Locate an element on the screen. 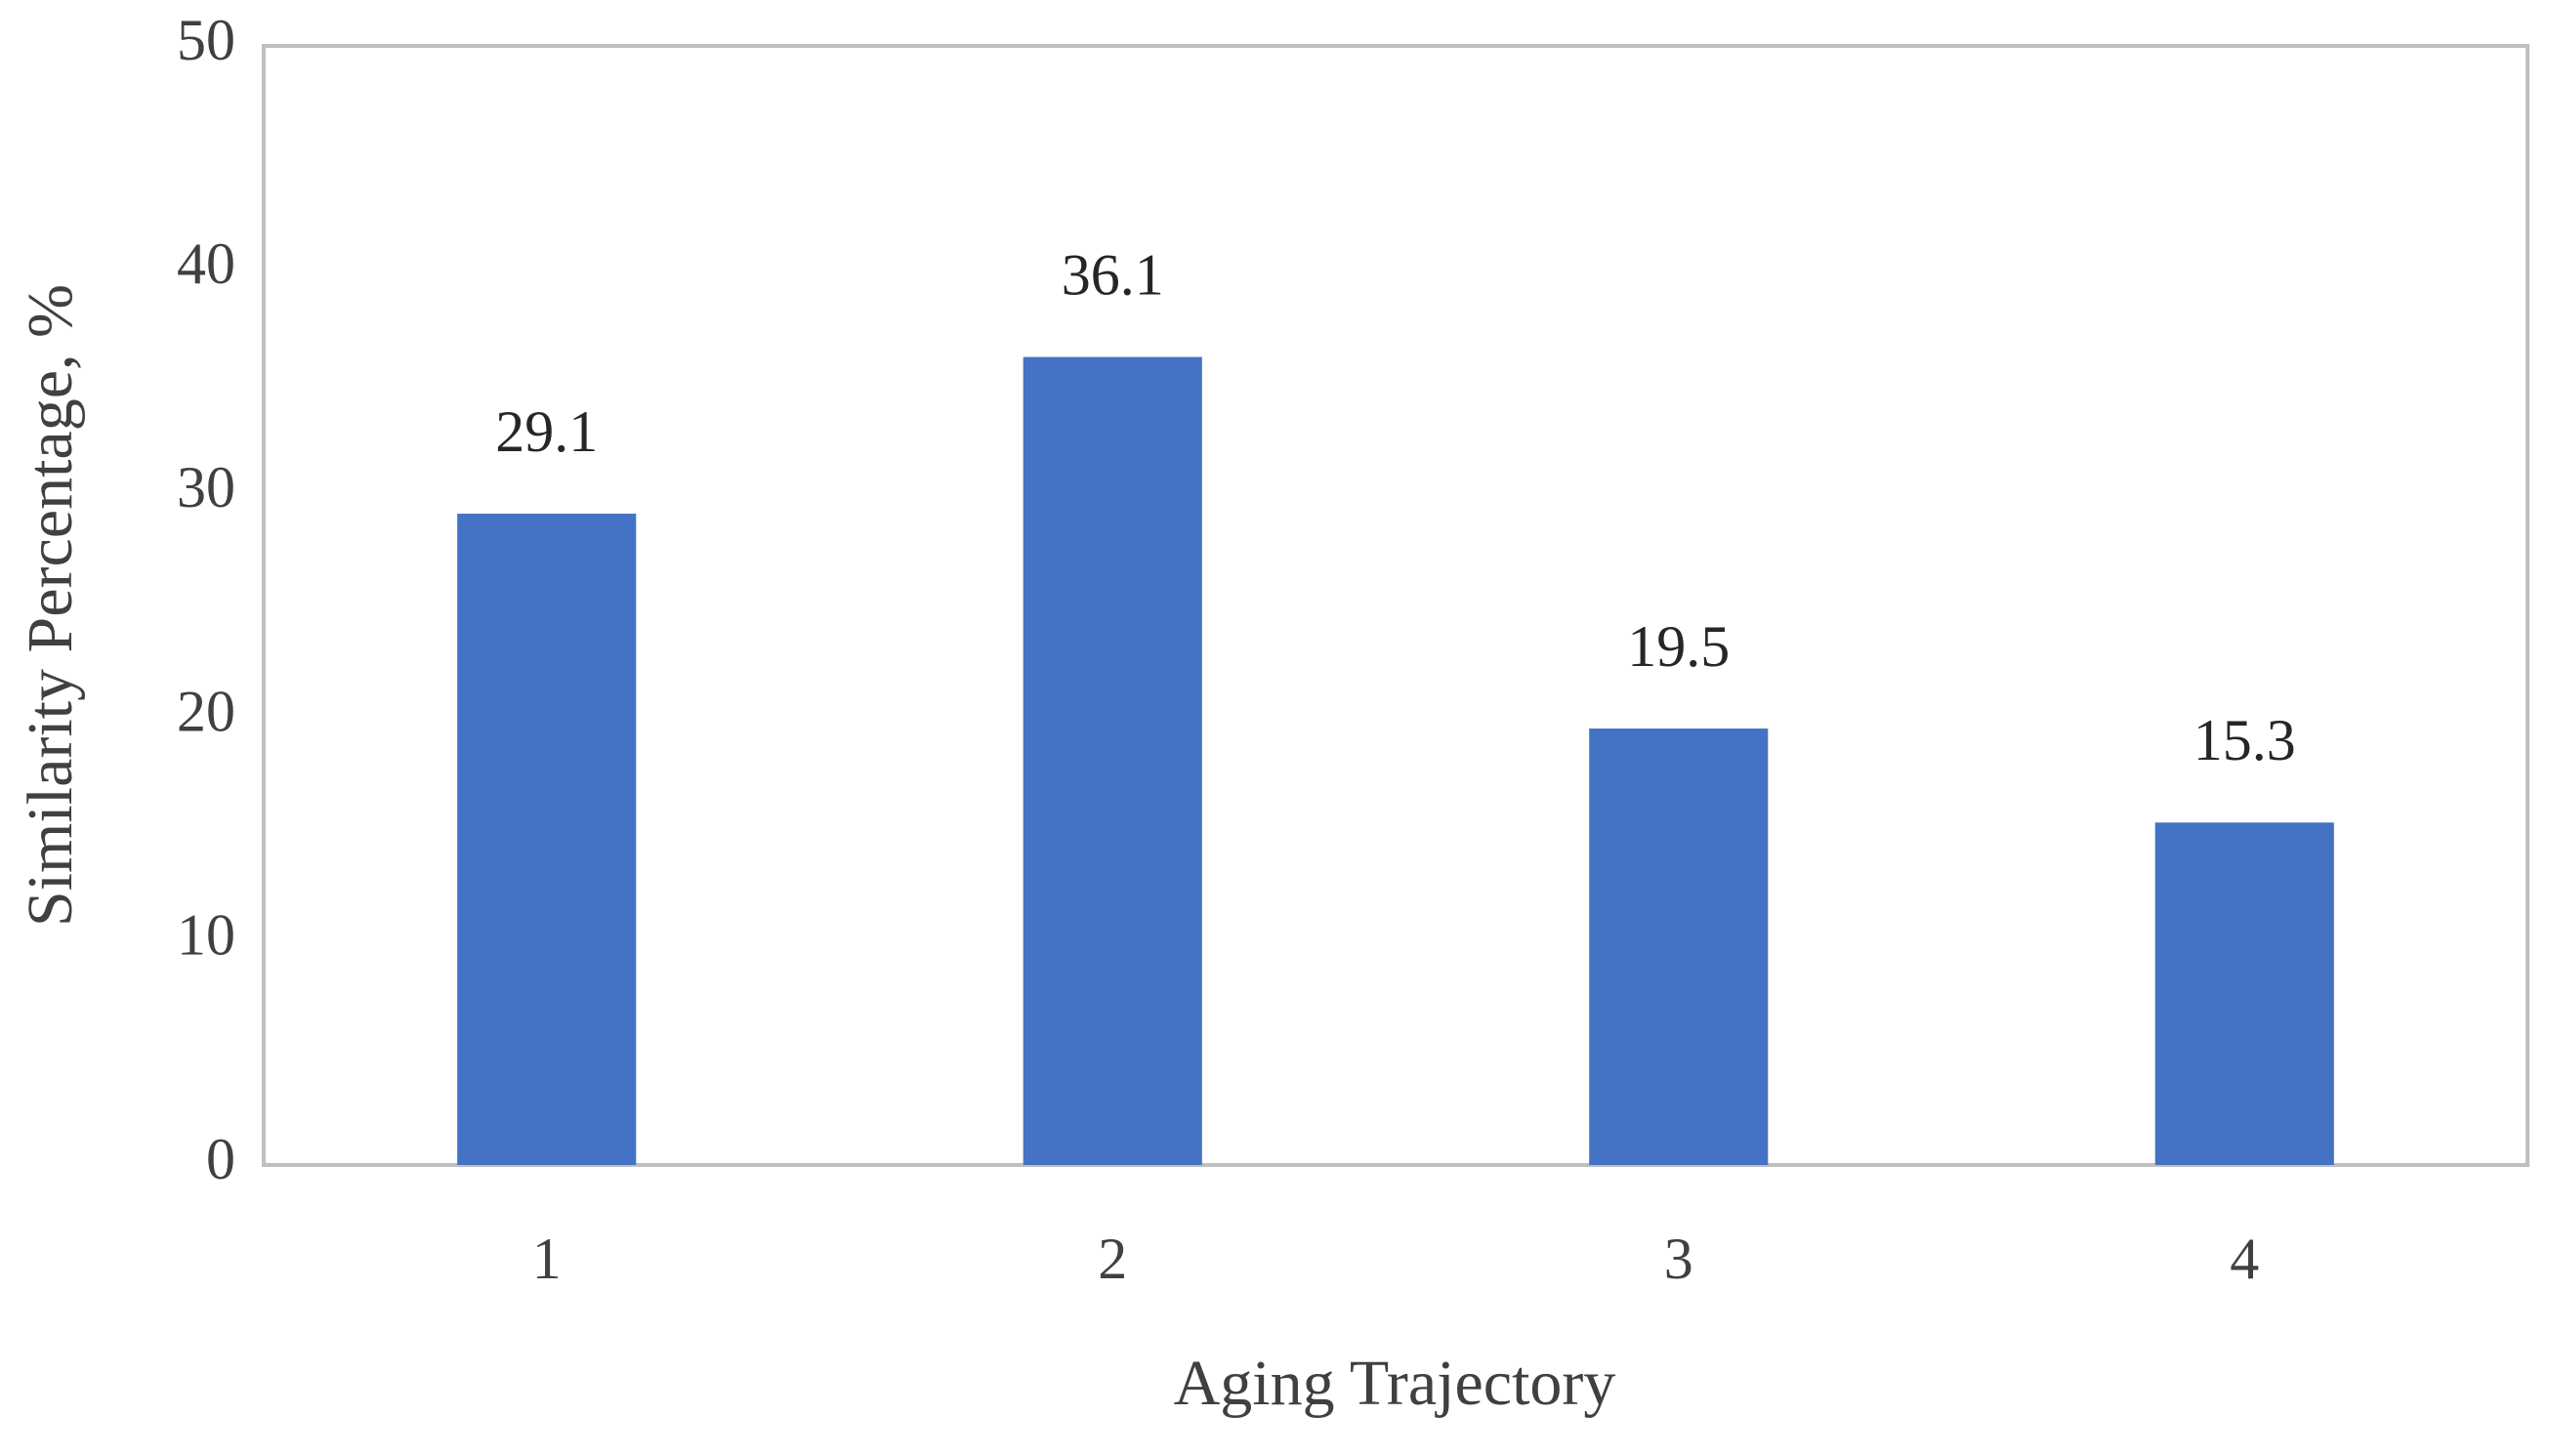 The height and width of the screenshot is (1456, 2549). y-tick-label: 20 is located at coordinates (206, 711).